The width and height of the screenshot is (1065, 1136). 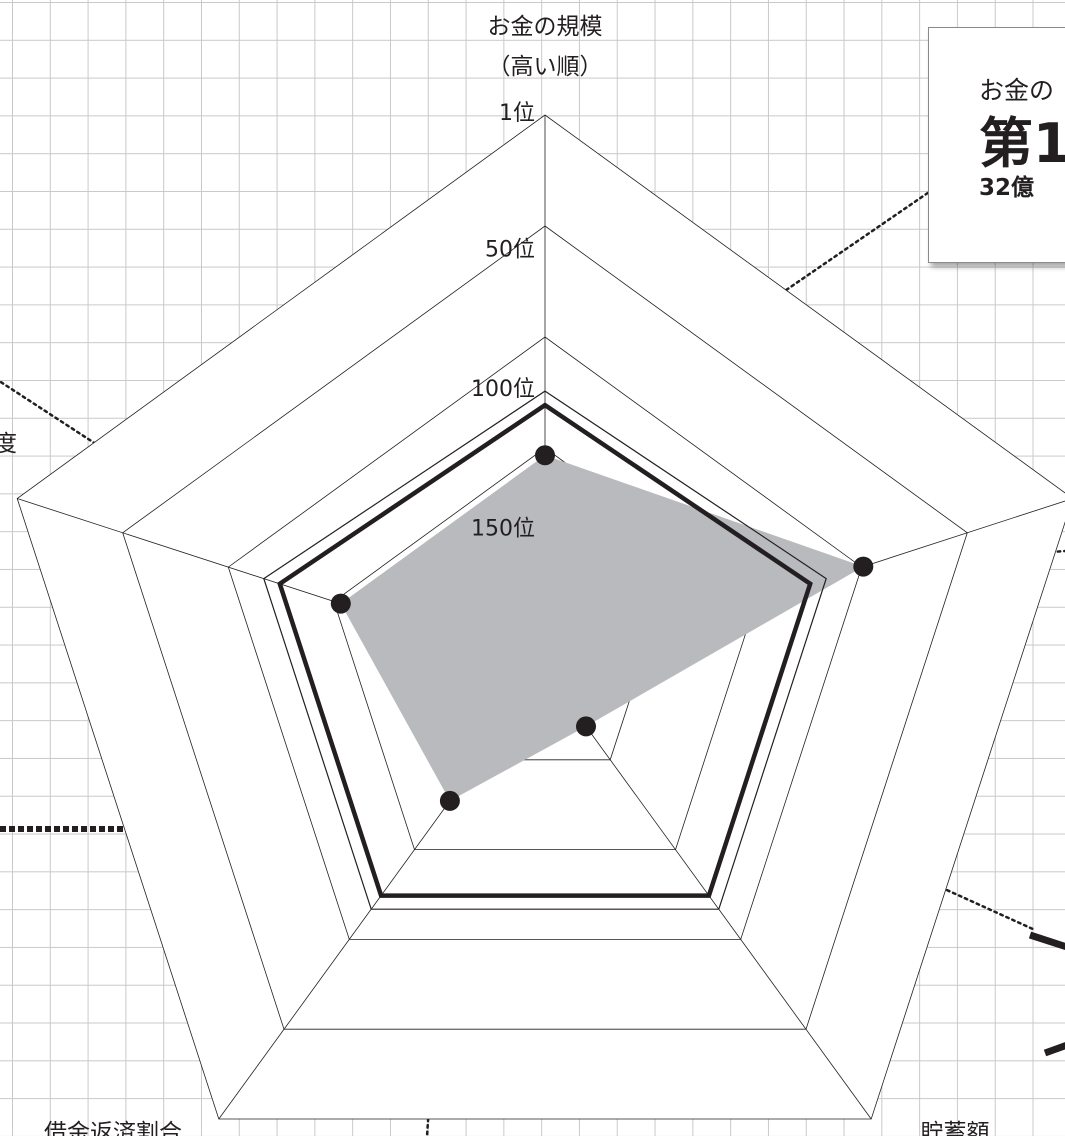 I want to click on series-area, so click(x=602, y=628).